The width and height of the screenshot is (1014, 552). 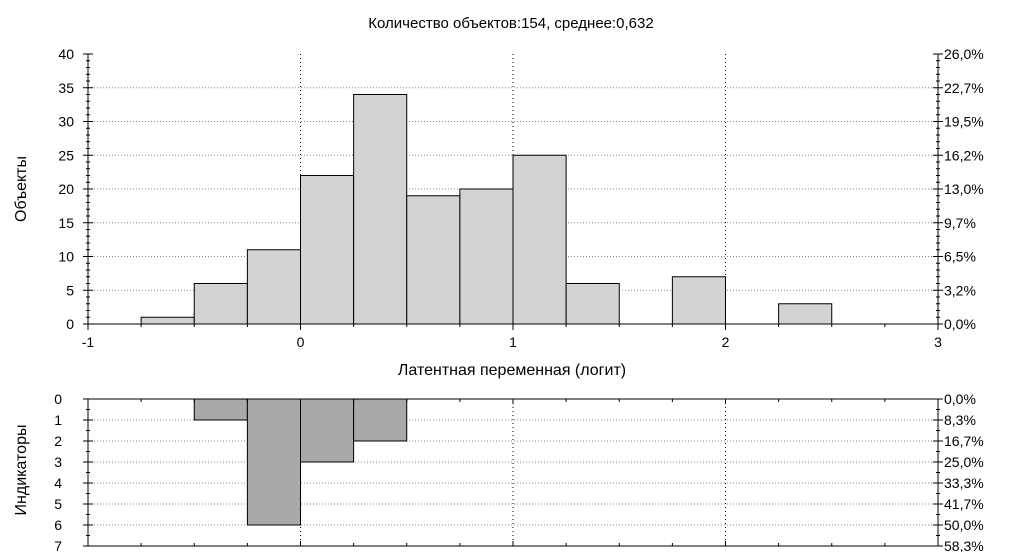 I want to click on top-x-tick-labels: -1 0 1 2 3, so click(x=512, y=342).